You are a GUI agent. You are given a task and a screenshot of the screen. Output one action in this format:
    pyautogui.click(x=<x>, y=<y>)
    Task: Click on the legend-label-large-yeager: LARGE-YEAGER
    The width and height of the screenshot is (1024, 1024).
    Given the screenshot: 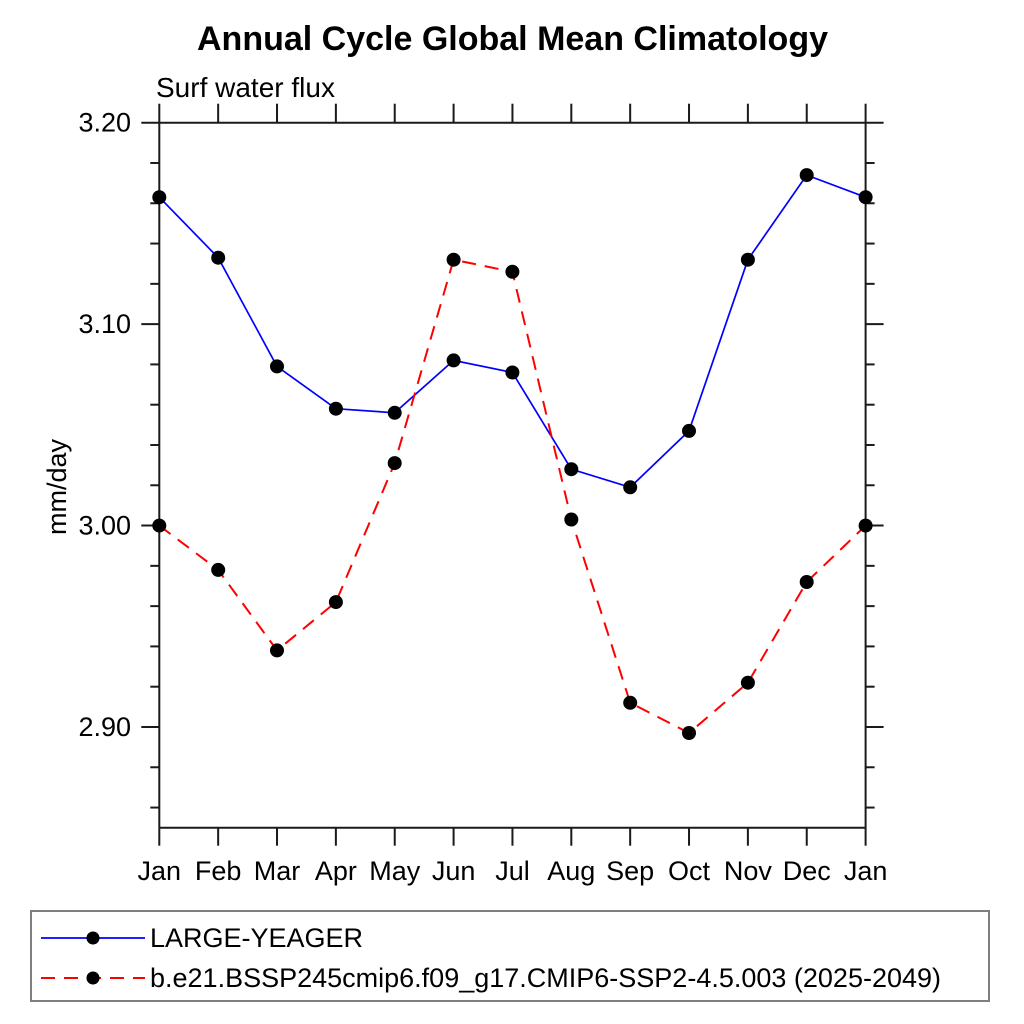 What is the action you would take?
    pyautogui.click(x=257, y=937)
    